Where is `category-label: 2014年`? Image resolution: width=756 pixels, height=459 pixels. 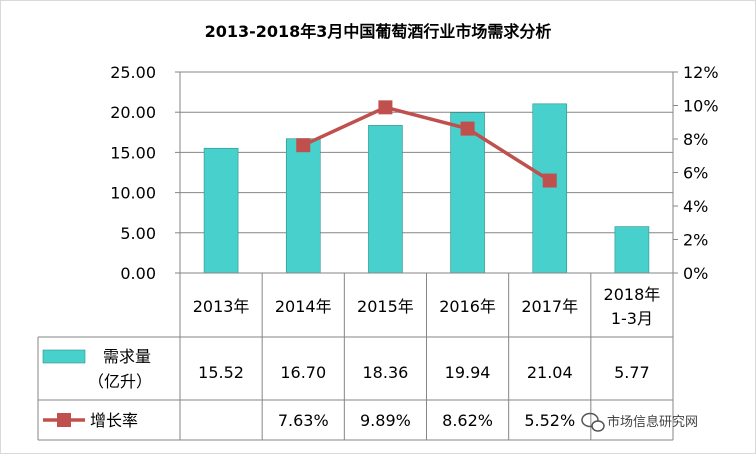
category-label: 2014年 is located at coordinates (303, 306).